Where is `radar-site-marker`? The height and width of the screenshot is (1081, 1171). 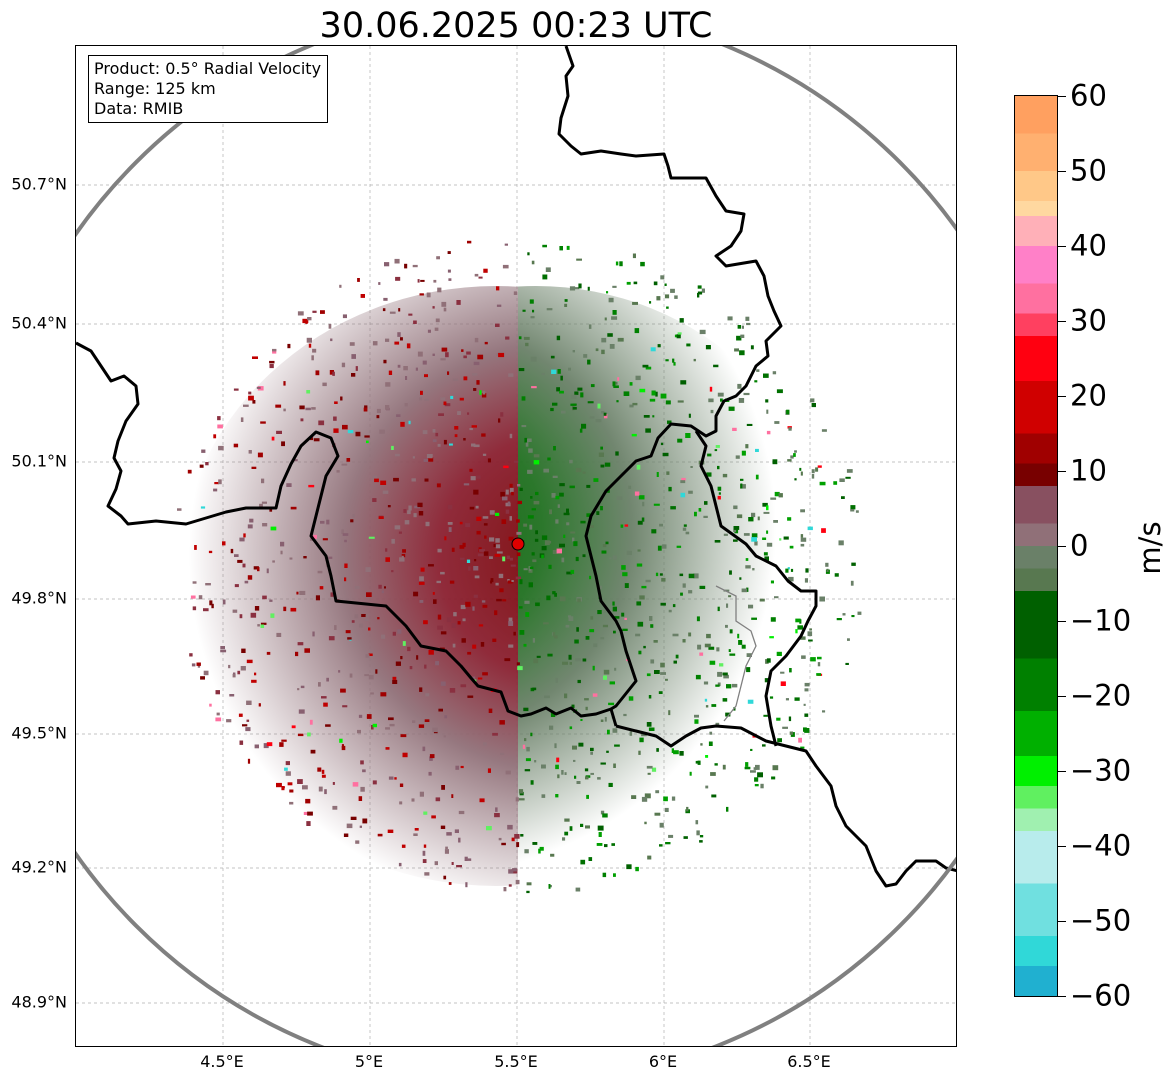
radar-site-marker is located at coordinates (518, 544).